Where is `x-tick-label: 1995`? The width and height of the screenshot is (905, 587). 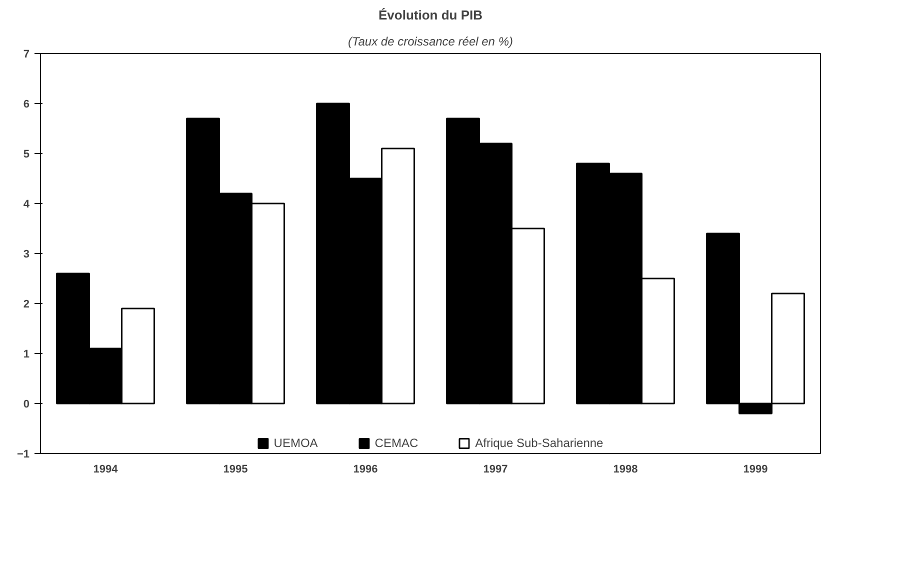
x-tick-label: 1995 is located at coordinates (235, 470).